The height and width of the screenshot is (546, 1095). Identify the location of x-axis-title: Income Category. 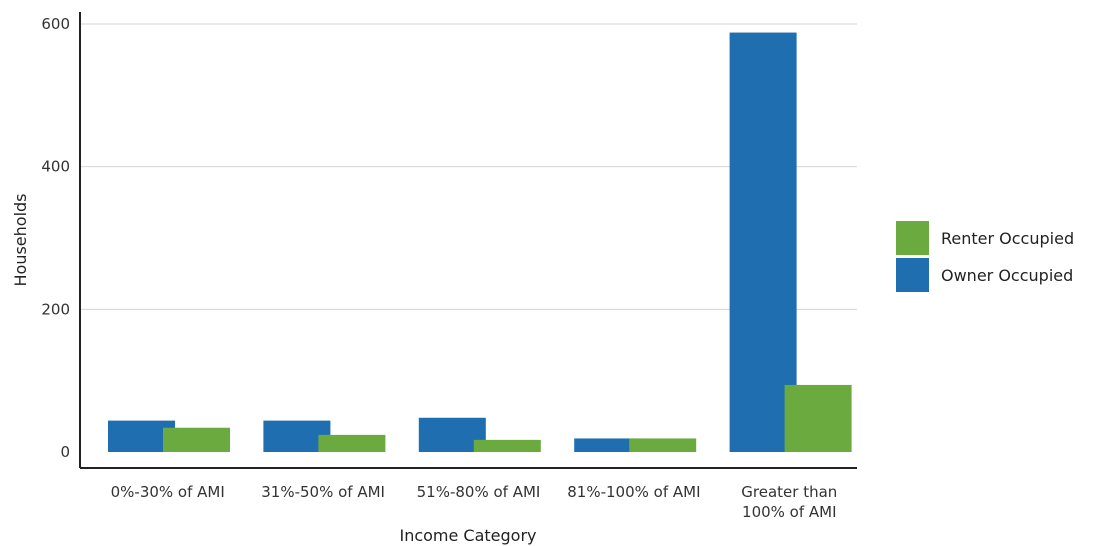
(467, 535).